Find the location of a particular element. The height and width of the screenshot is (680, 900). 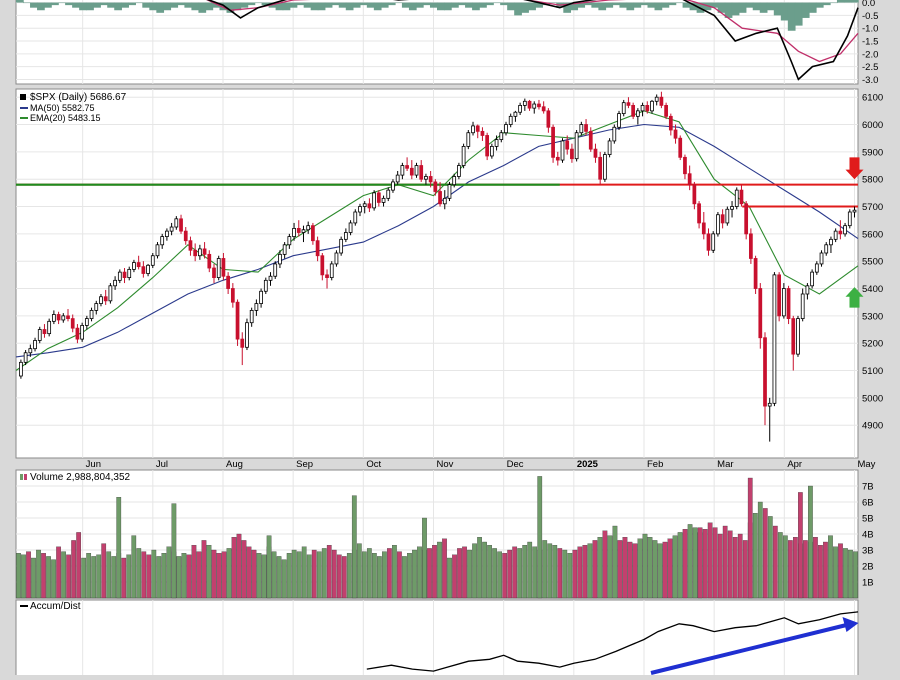

y-tick-label: 5500 is located at coordinates (872, 262).